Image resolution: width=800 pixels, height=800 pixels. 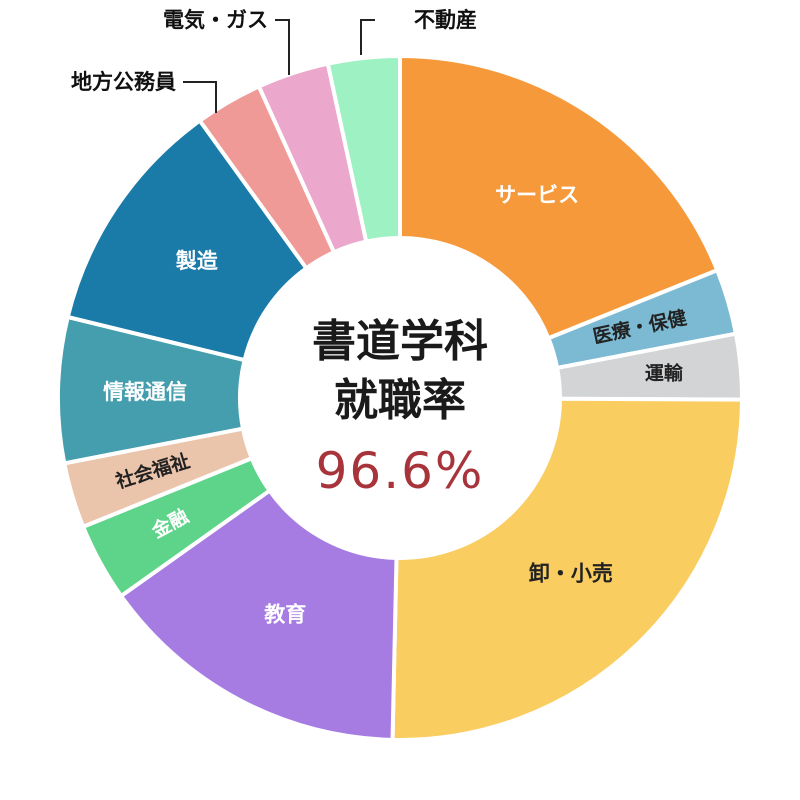 I want to click on center-title-line2: 就職率, so click(x=400, y=400).